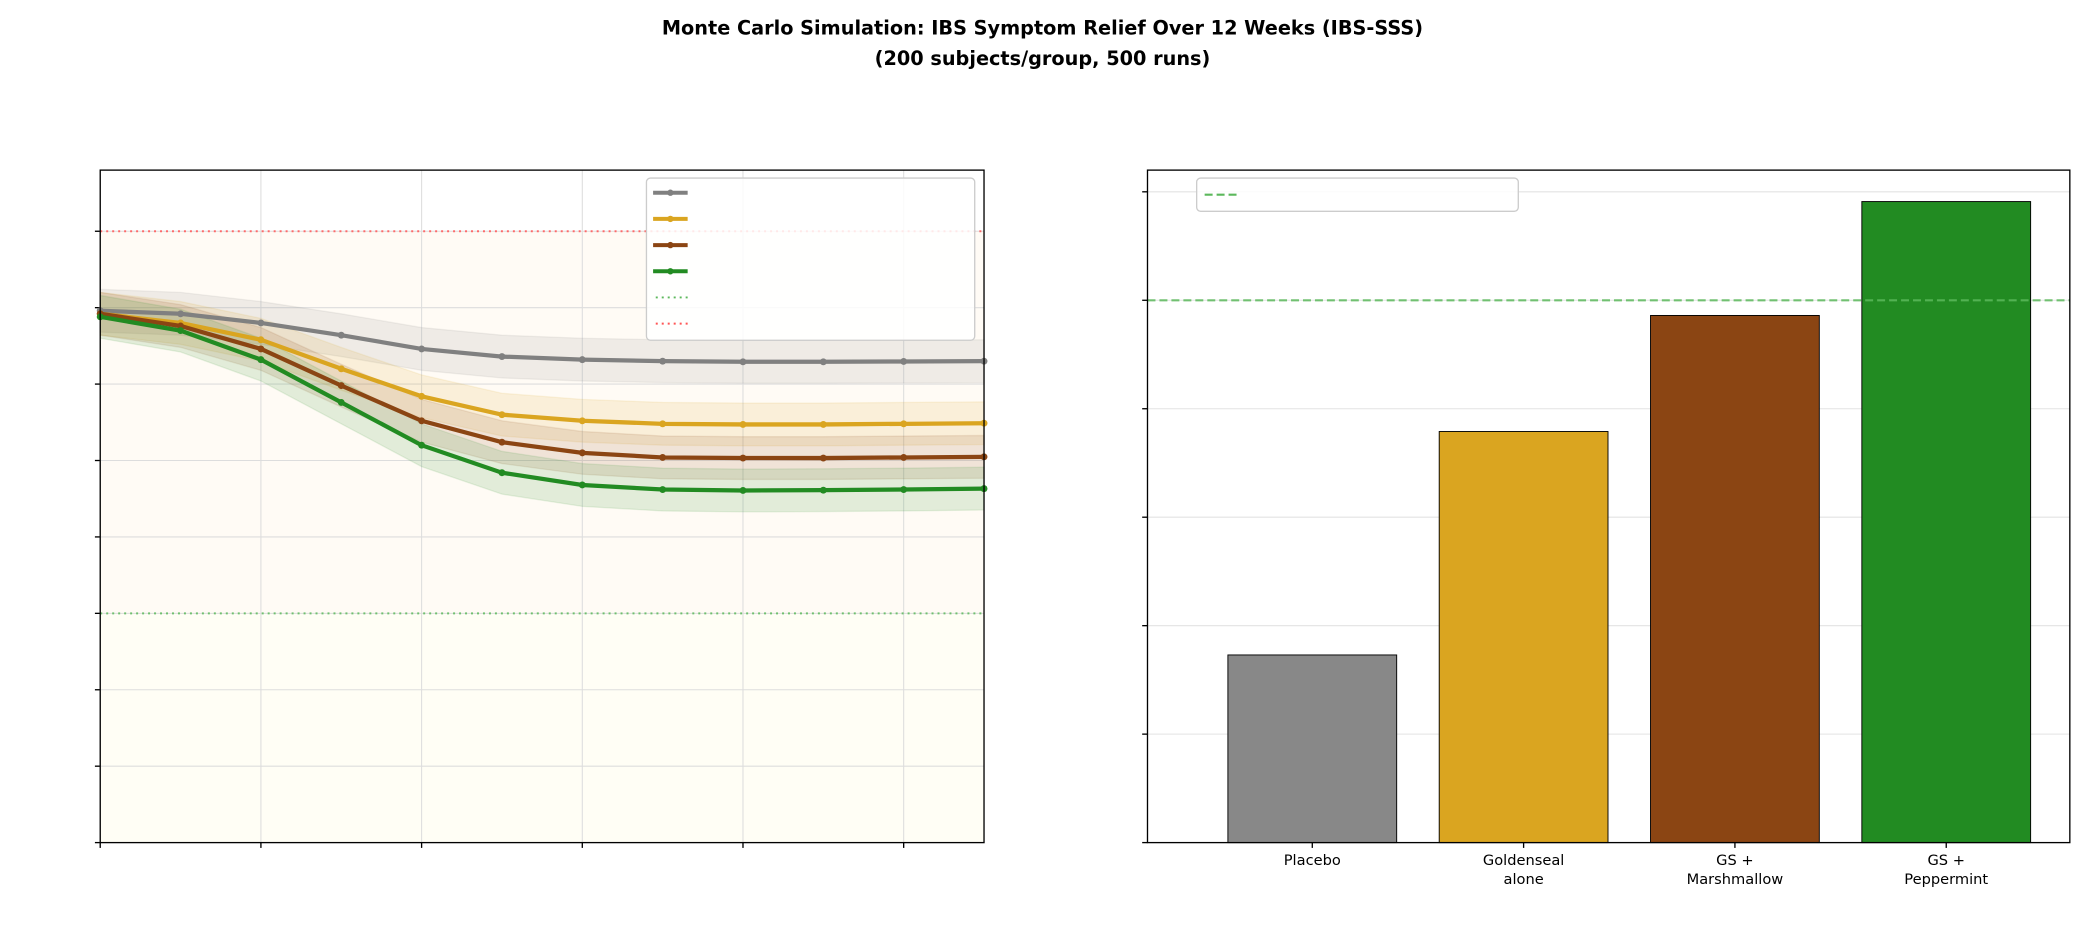 This screenshot has height=925, width=2085. Describe the element at coordinates (542, 728) in the screenshot. I see `mild-zone-fill` at that location.